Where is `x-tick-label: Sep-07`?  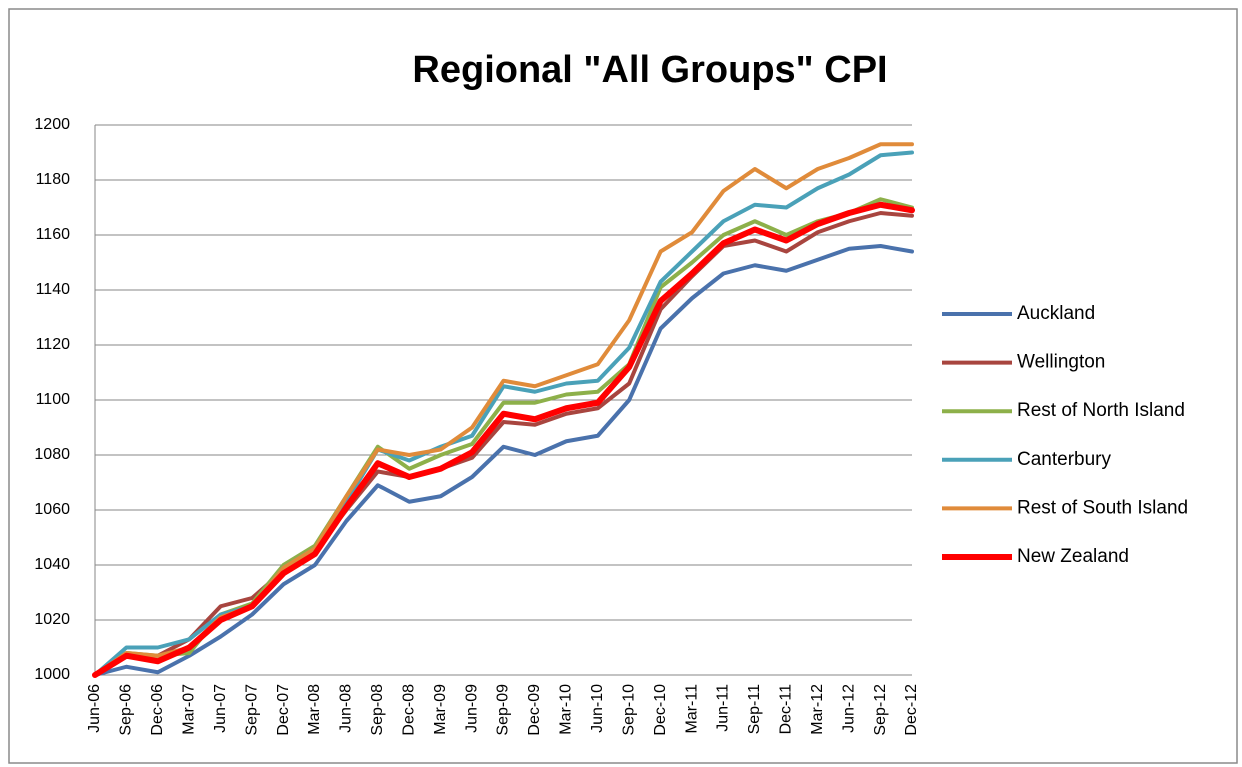 x-tick-label: Sep-07 is located at coordinates (251, 710).